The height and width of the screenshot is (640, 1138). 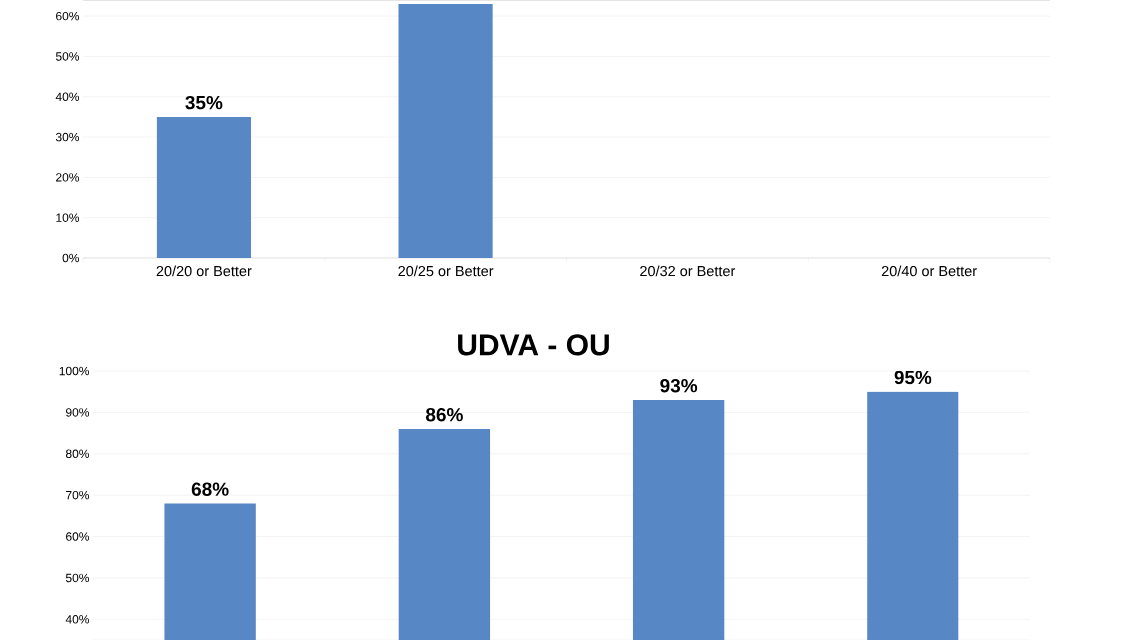 What do you see at coordinates (444, 414) in the screenshot?
I see `data-label: 86%` at bounding box center [444, 414].